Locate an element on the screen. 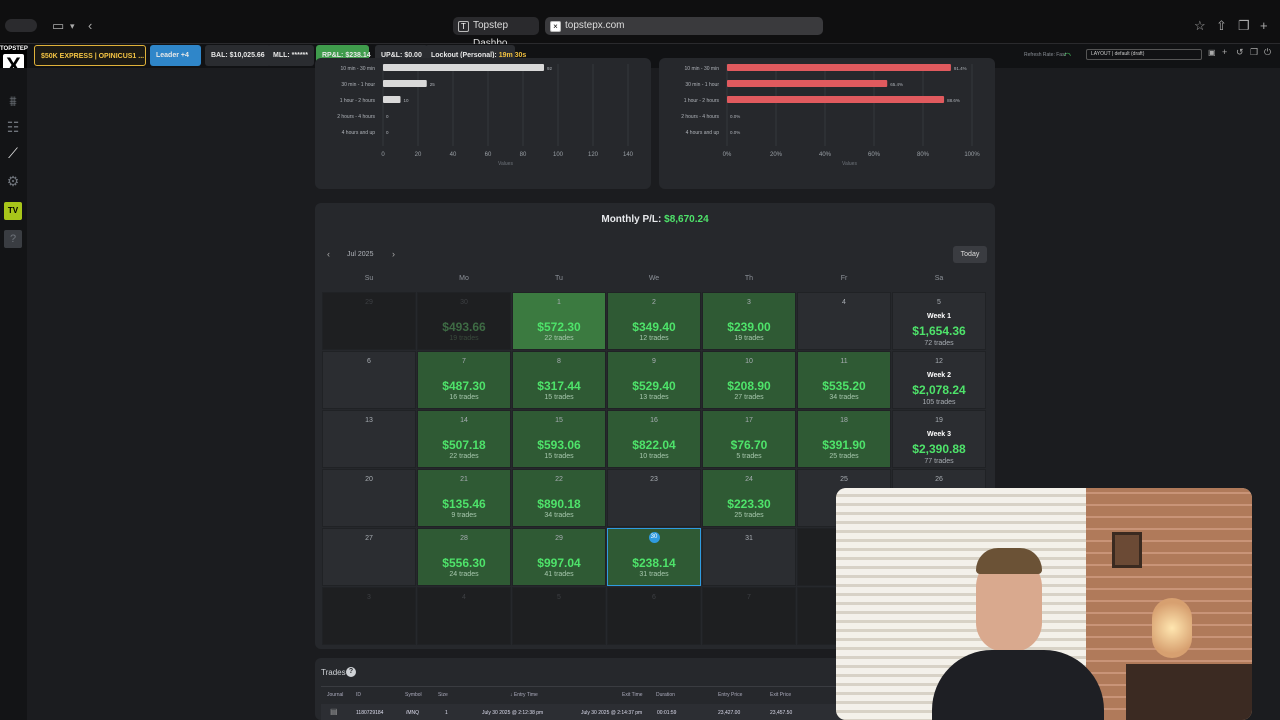 The image size is (1280, 720). column-header: Exit Time is located at coordinates (632, 695).